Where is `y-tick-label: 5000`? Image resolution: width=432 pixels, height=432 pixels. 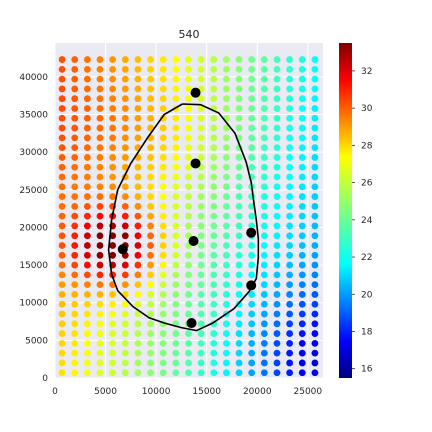 y-tick-label: 5000 is located at coordinates (36, 341).